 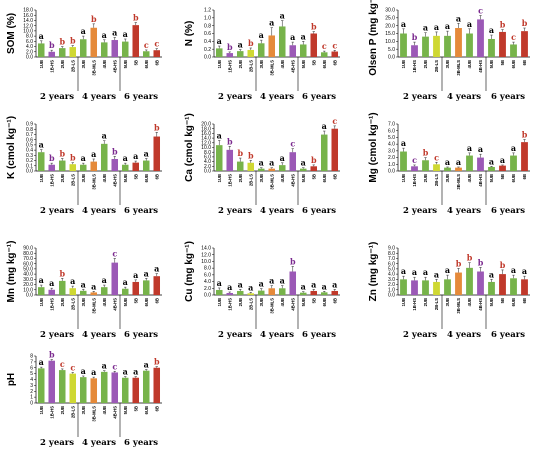 I want to click on y-tick-label: 7, so click(x=31, y=362).